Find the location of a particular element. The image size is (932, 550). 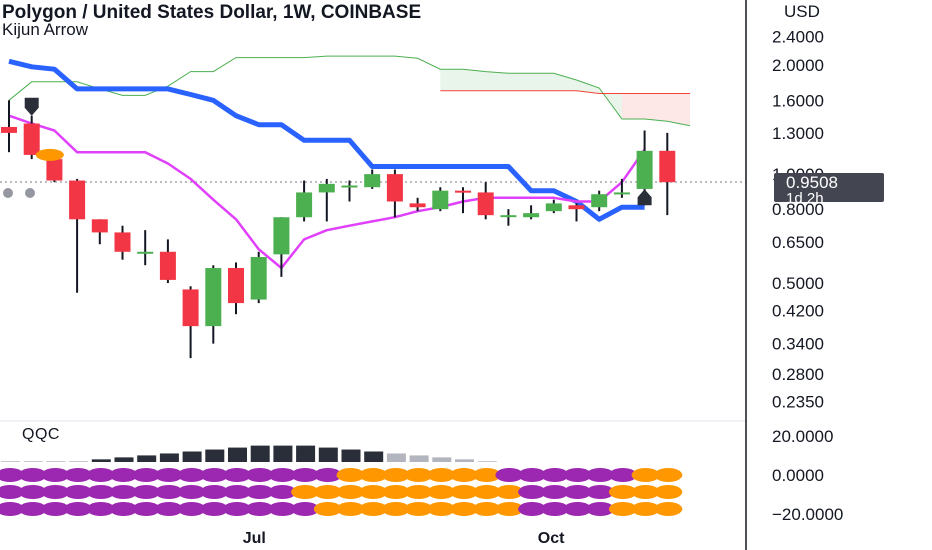

indicator-name: Kijun Arrow is located at coordinates (45, 29).